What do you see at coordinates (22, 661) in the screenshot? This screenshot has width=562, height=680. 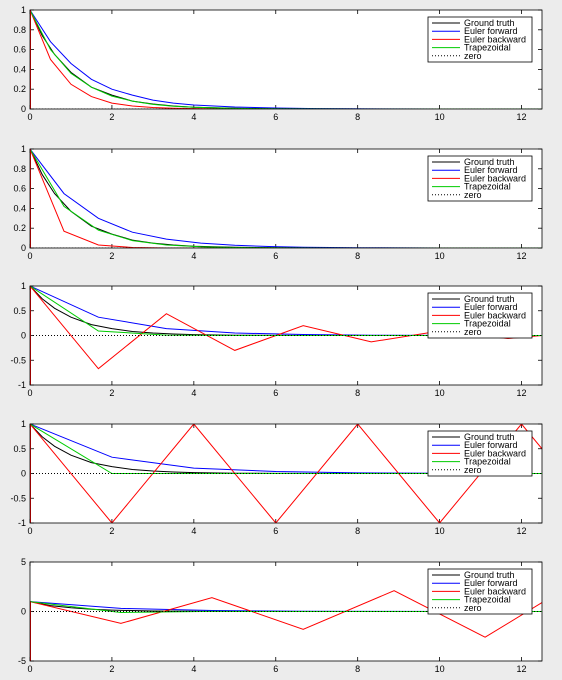 I see `y-tick-label: -5` at bounding box center [22, 661].